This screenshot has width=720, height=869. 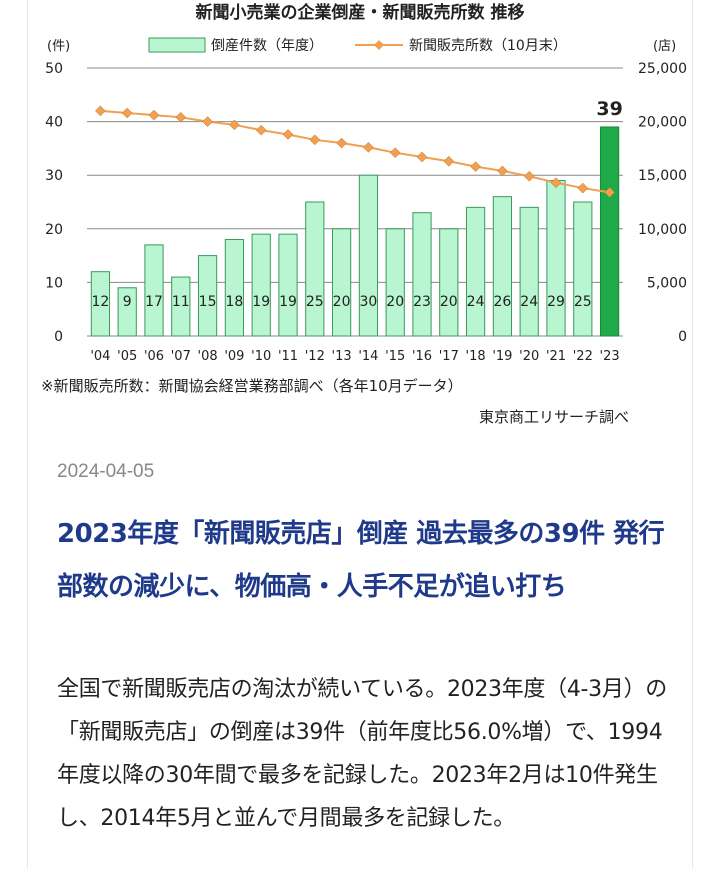 What do you see at coordinates (181, 356) in the screenshot?
I see `x-tick: '07` at bounding box center [181, 356].